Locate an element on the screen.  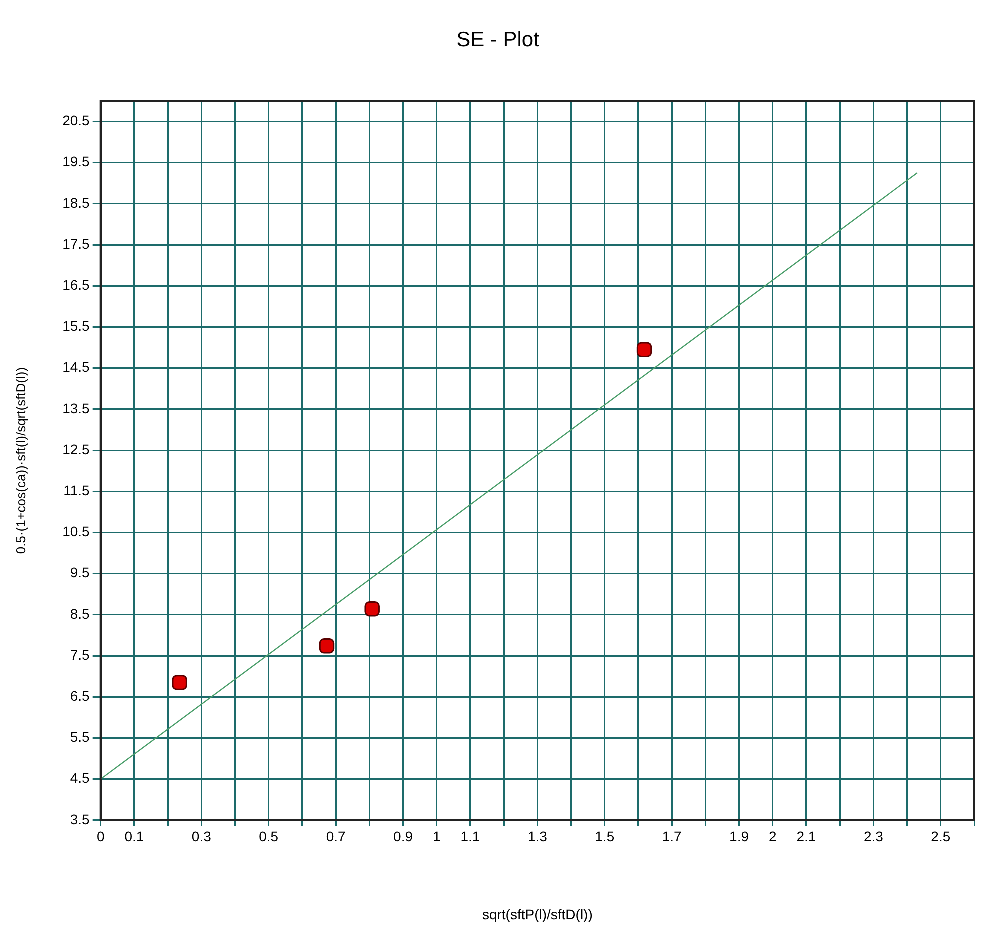
y-axis-title: 0.5·(1+cos(ca))·sft(l)/sqrt(sftD(l)) is located at coordinates (20, 460).